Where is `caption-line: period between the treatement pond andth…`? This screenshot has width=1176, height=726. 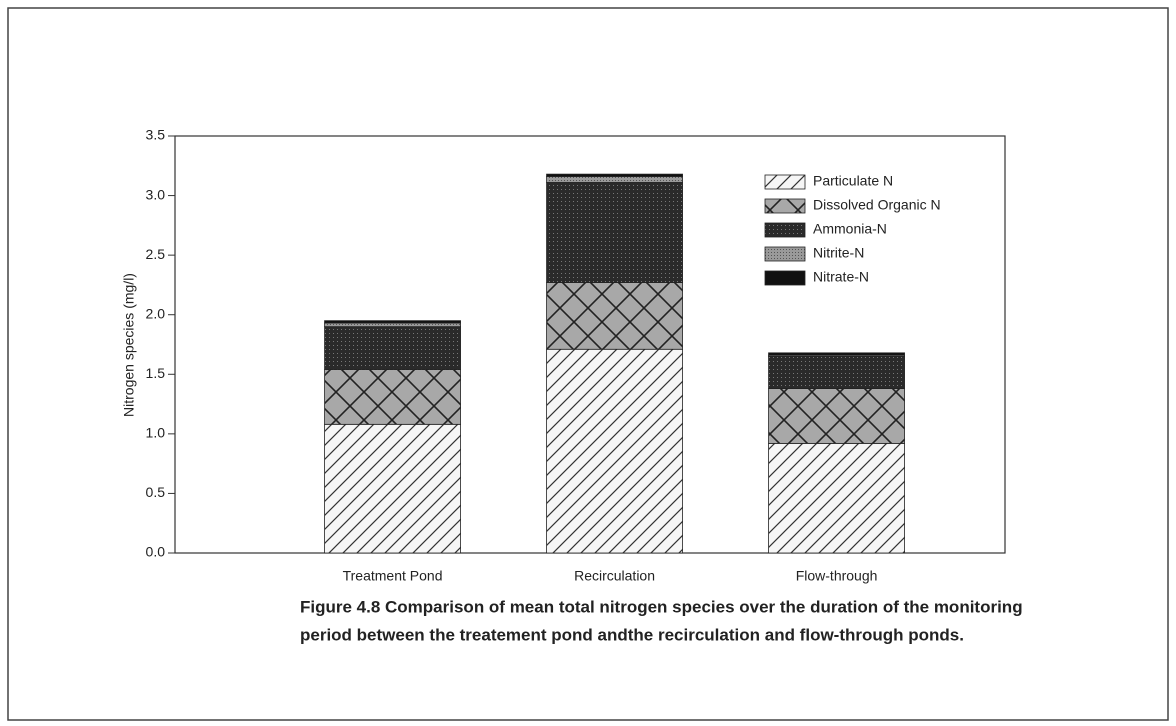 caption-line: period between the treatement pond andth… is located at coordinates (632, 634).